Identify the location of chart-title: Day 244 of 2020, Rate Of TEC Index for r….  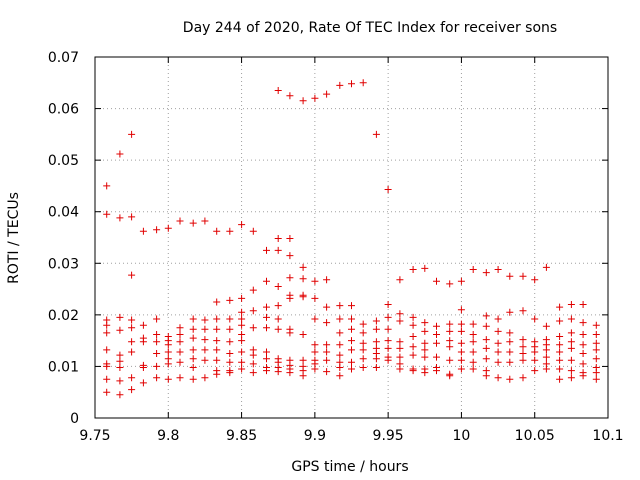
(370, 28).